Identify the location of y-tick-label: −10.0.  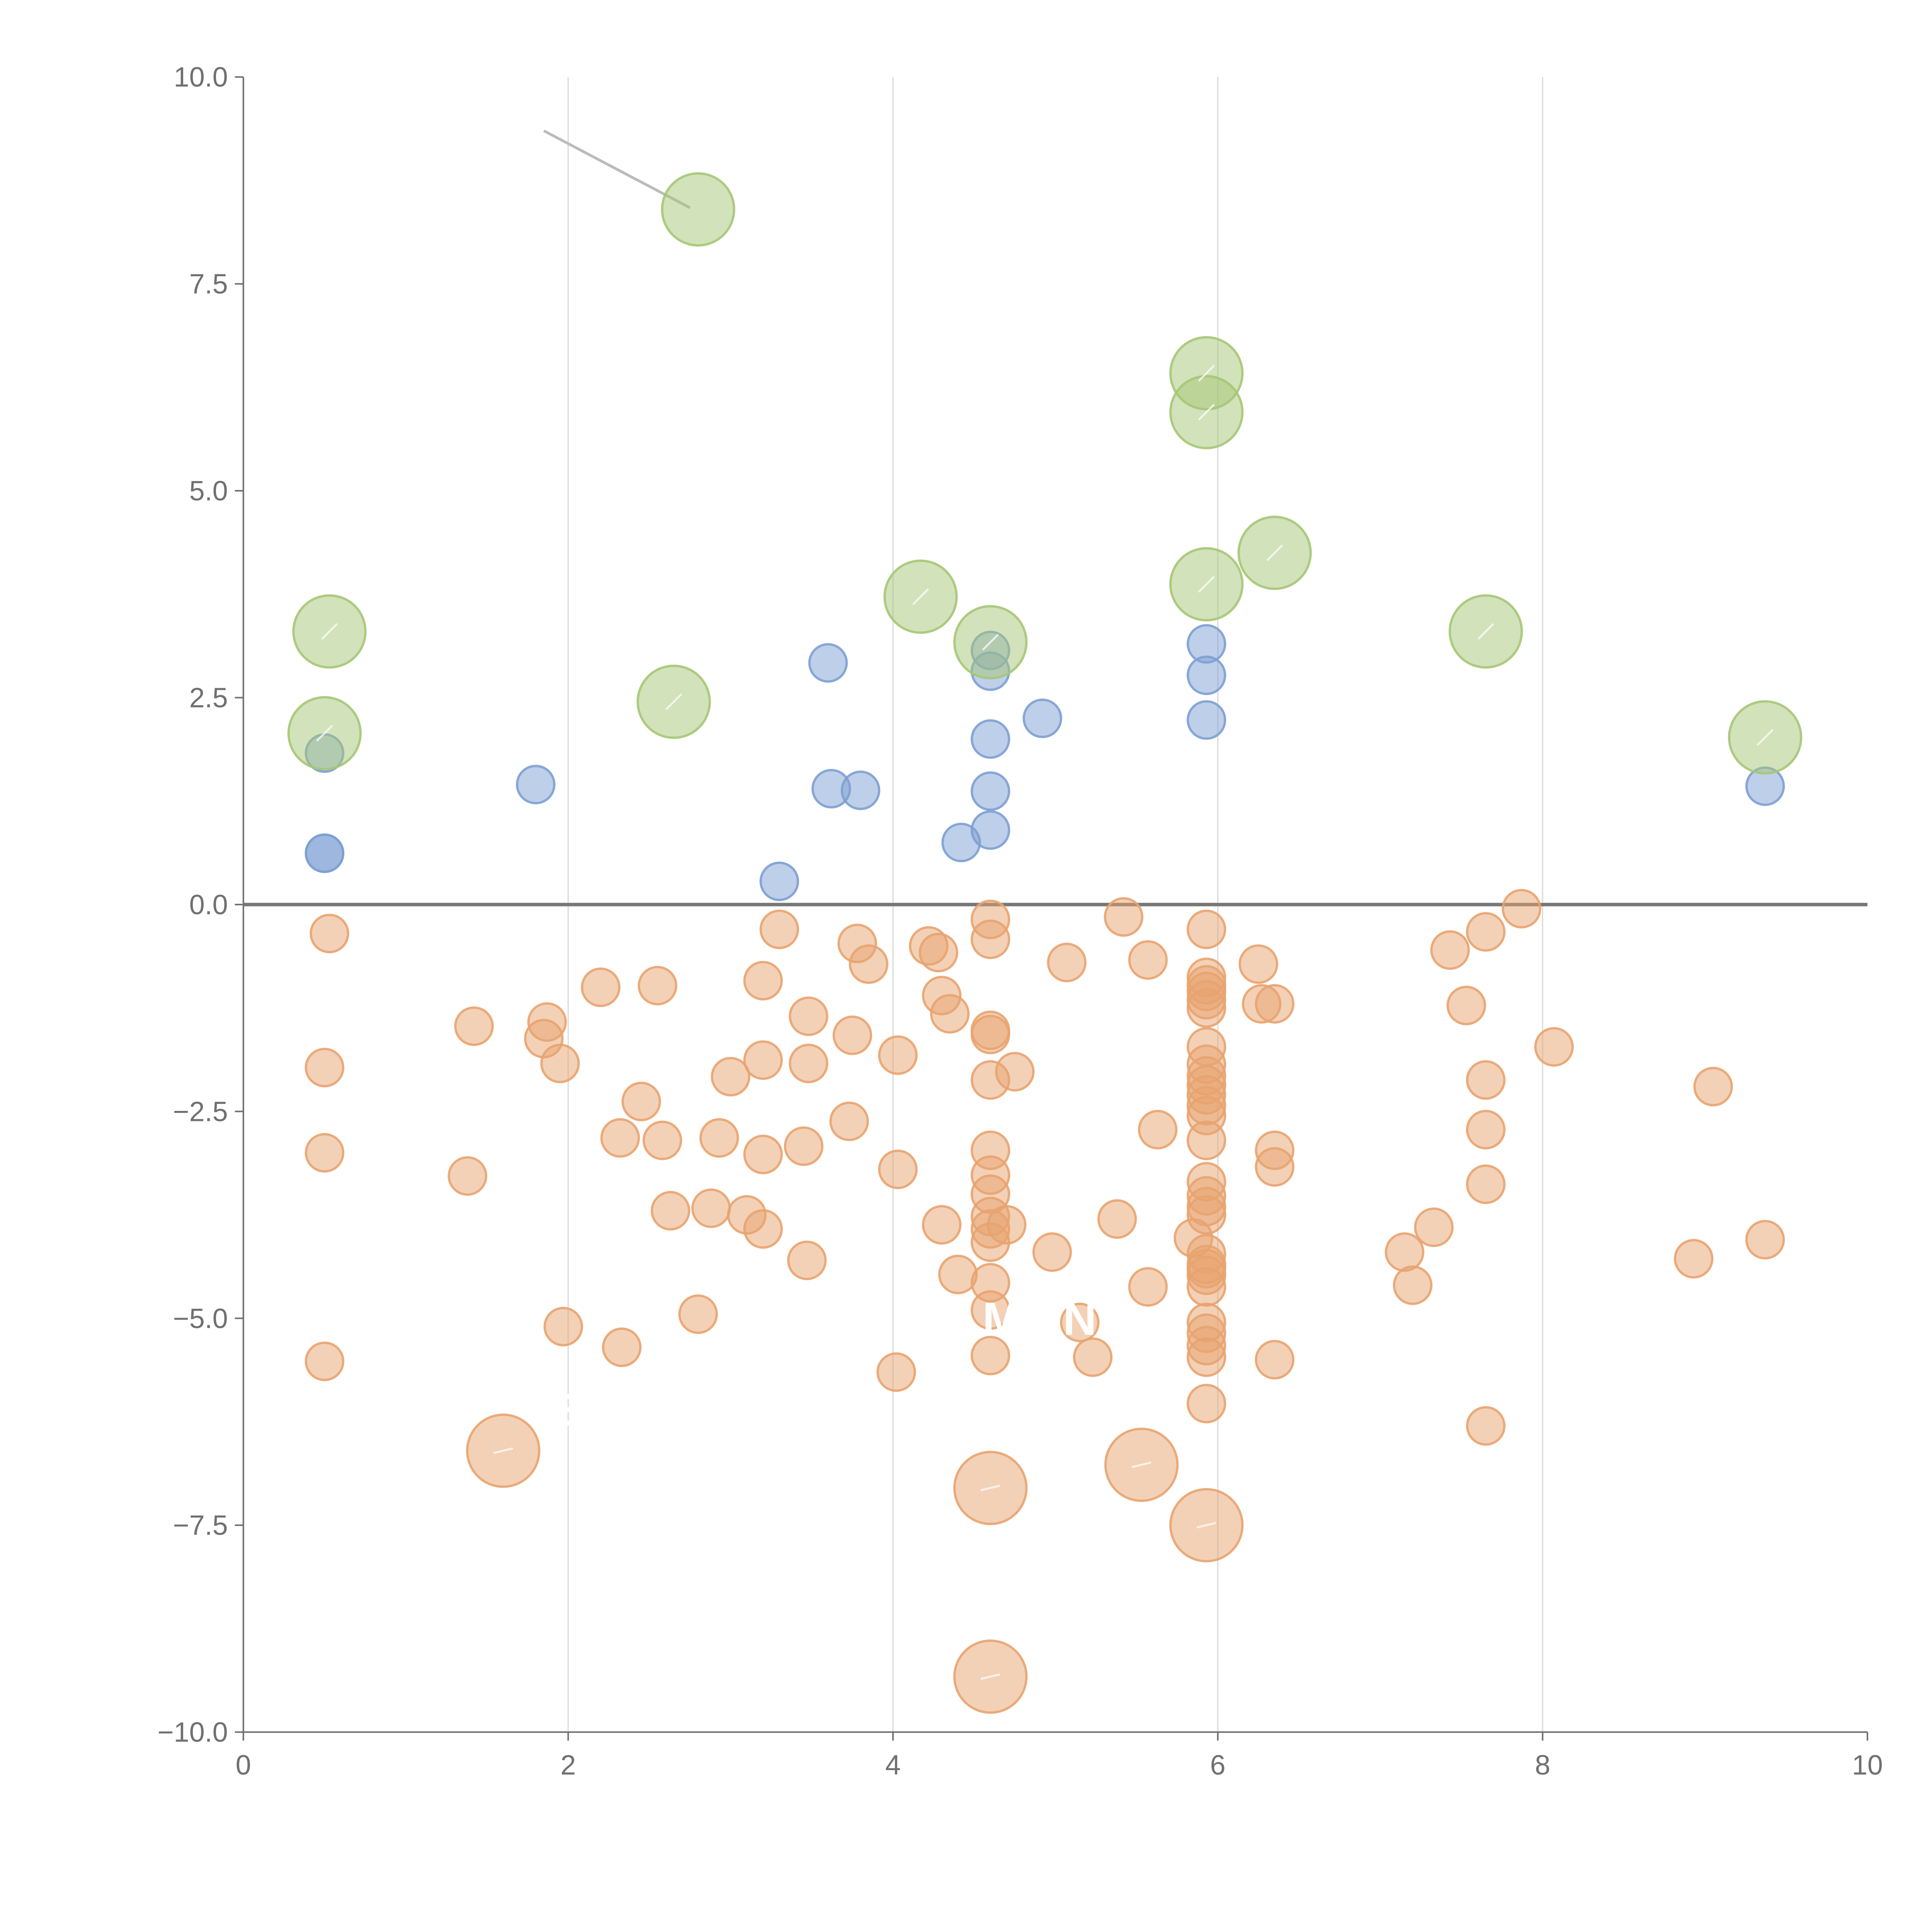
(193, 1732).